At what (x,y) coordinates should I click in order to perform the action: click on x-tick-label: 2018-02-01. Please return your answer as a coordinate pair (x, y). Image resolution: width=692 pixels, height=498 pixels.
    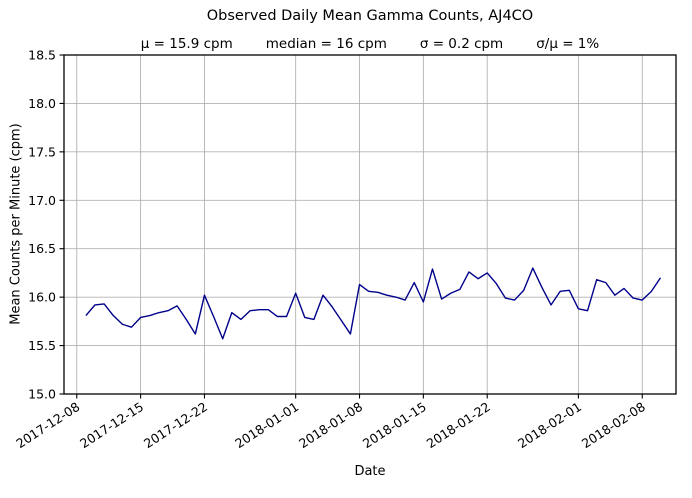
    Looking at the image, I should click on (549, 425).